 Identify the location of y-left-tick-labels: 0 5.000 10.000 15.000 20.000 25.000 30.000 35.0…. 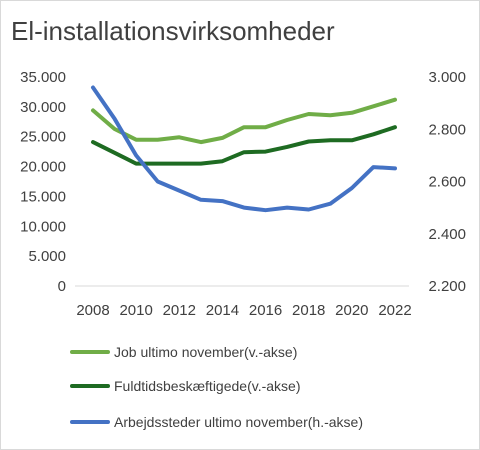
(43, 182).